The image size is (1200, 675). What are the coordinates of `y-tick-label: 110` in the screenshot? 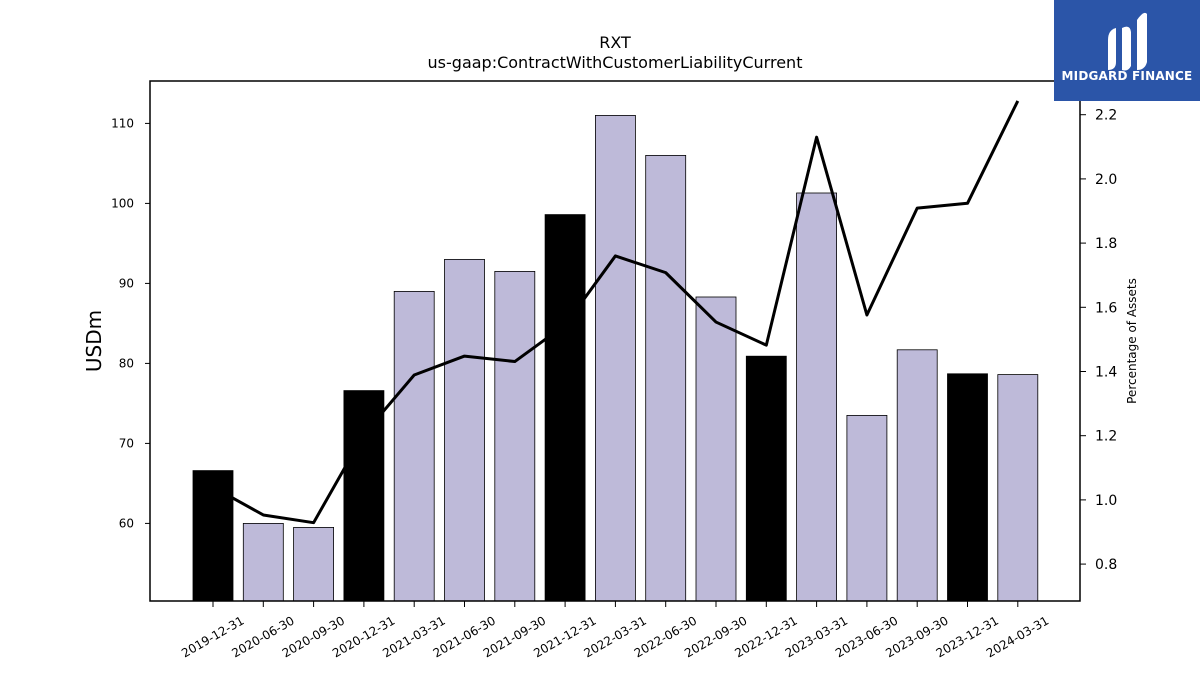 It's located at (122, 123).